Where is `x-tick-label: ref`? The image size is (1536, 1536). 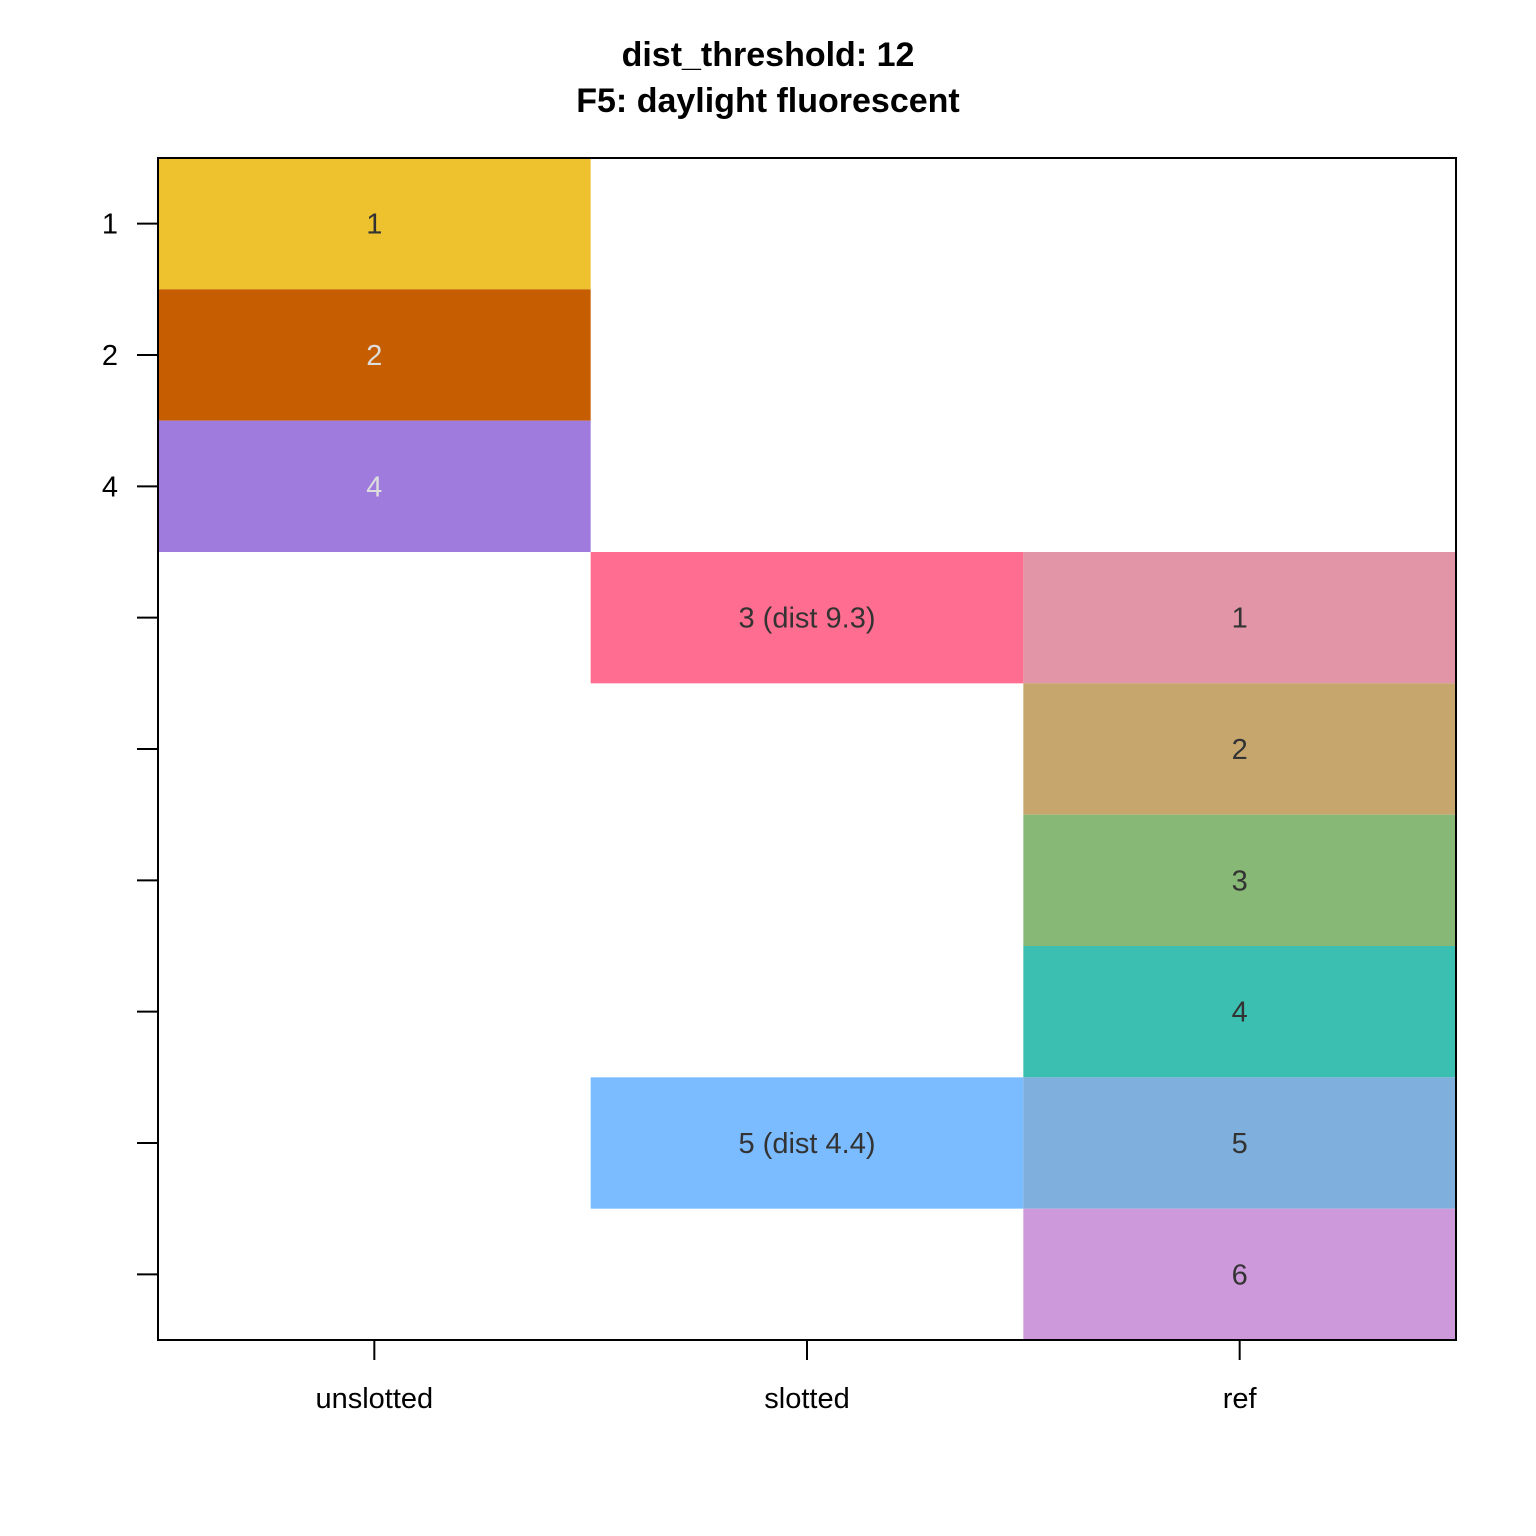 x-tick-label: ref is located at coordinates (1240, 1399).